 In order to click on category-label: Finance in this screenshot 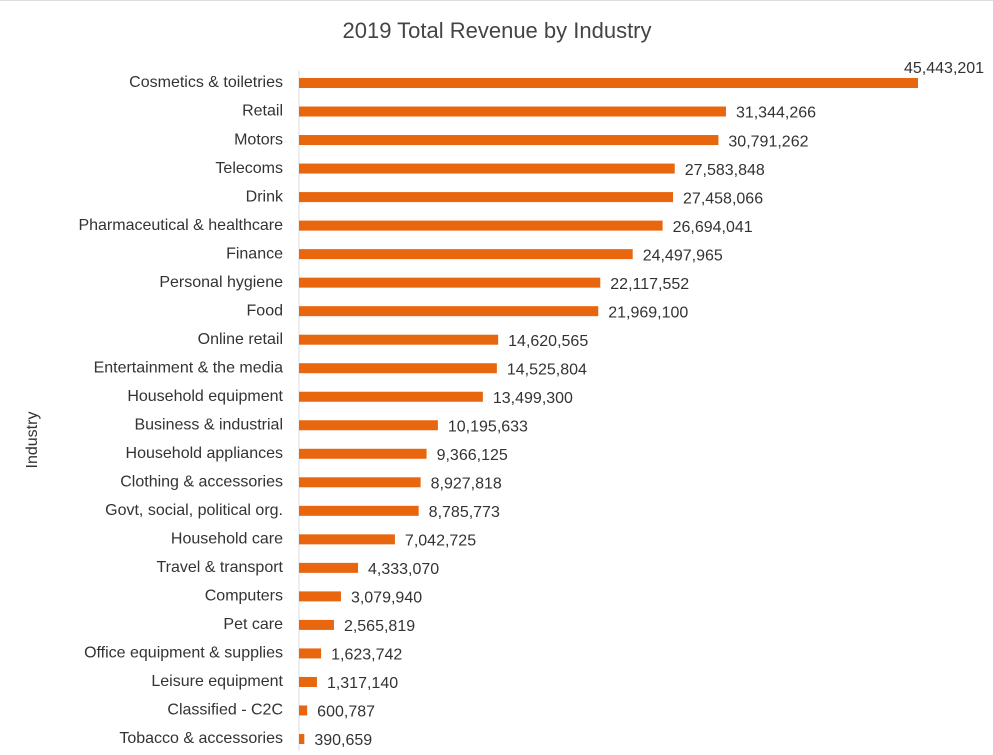, I will do `click(254, 253)`.